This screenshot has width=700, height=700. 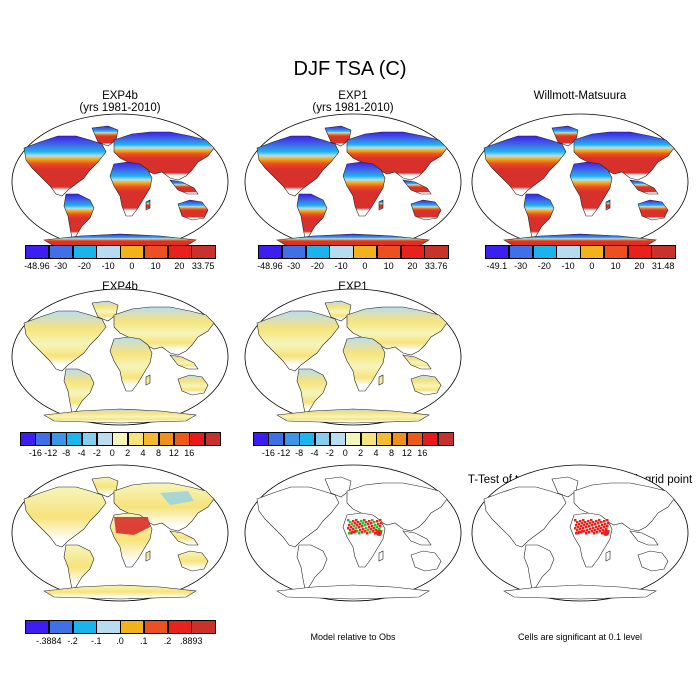 What do you see at coordinates (167, 641) in the screenshot?
I see `colorbar-tick-label: .2` at bounding box center [167, 641].